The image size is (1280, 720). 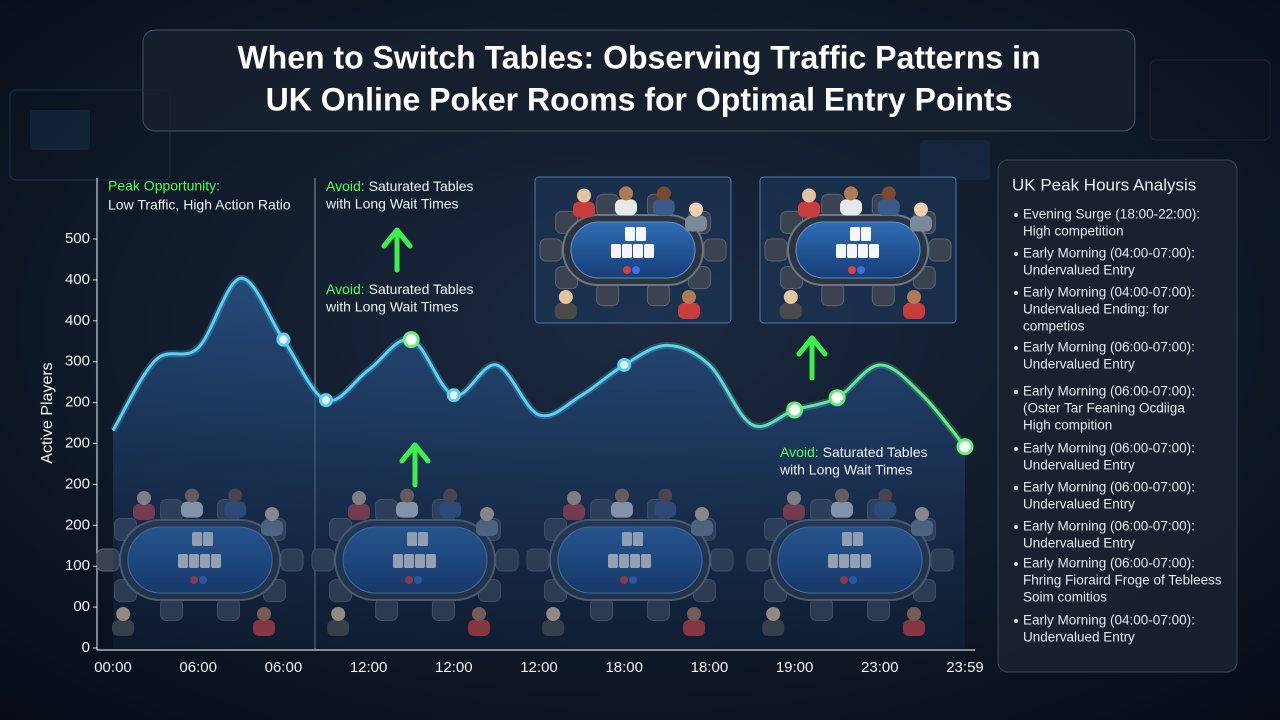 I want to click on side-panel, so click(x=1117, y=416).